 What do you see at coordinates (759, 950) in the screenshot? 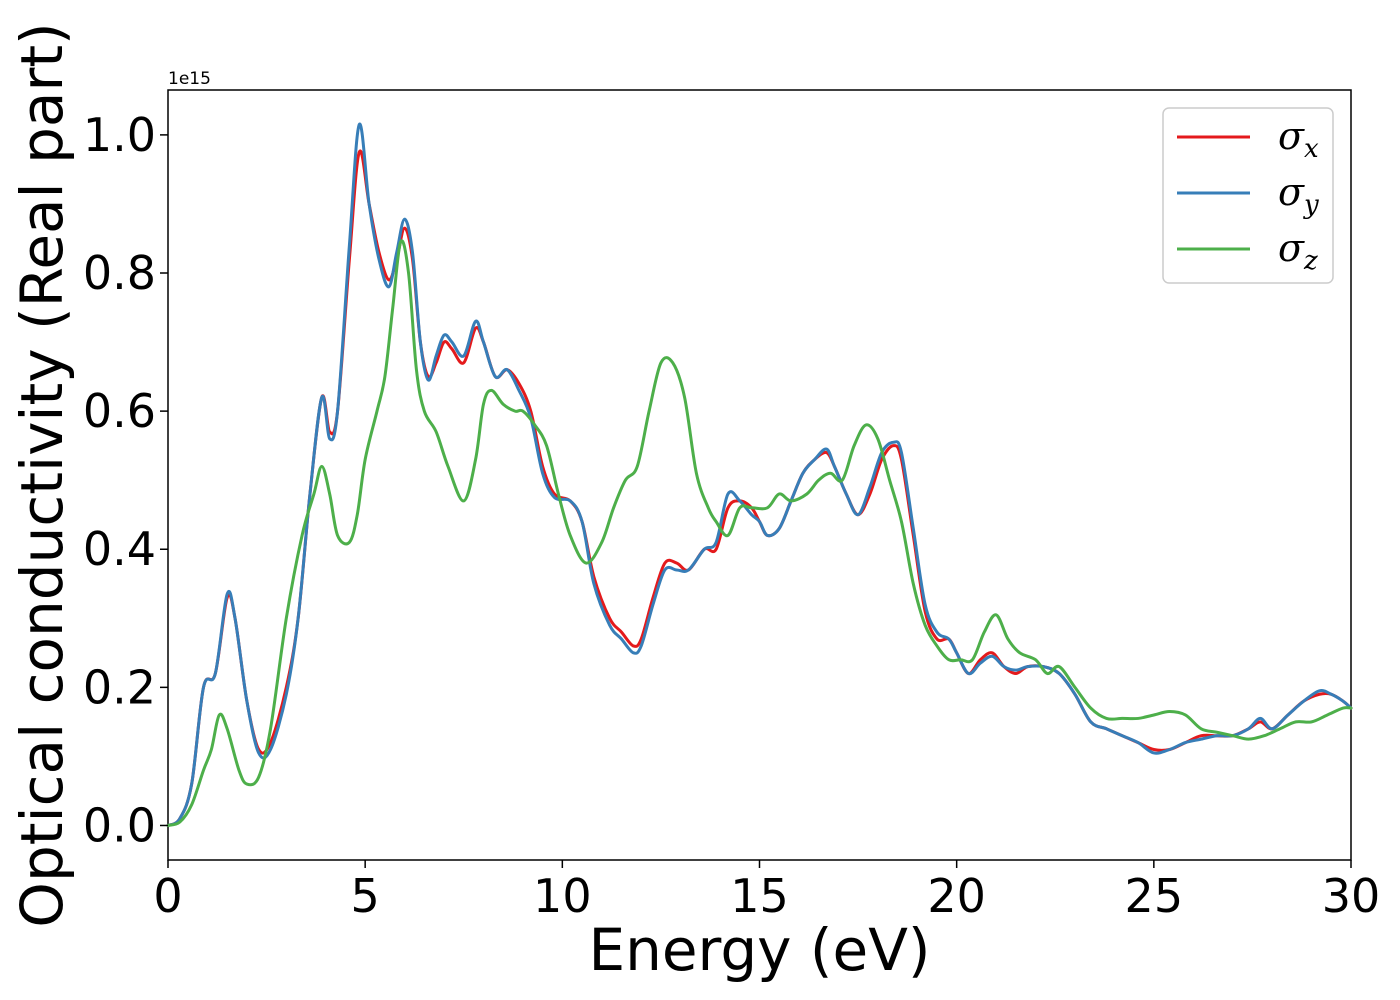
I see `x-axis-title: Energy (eV)` at bounding box center [759, 950].